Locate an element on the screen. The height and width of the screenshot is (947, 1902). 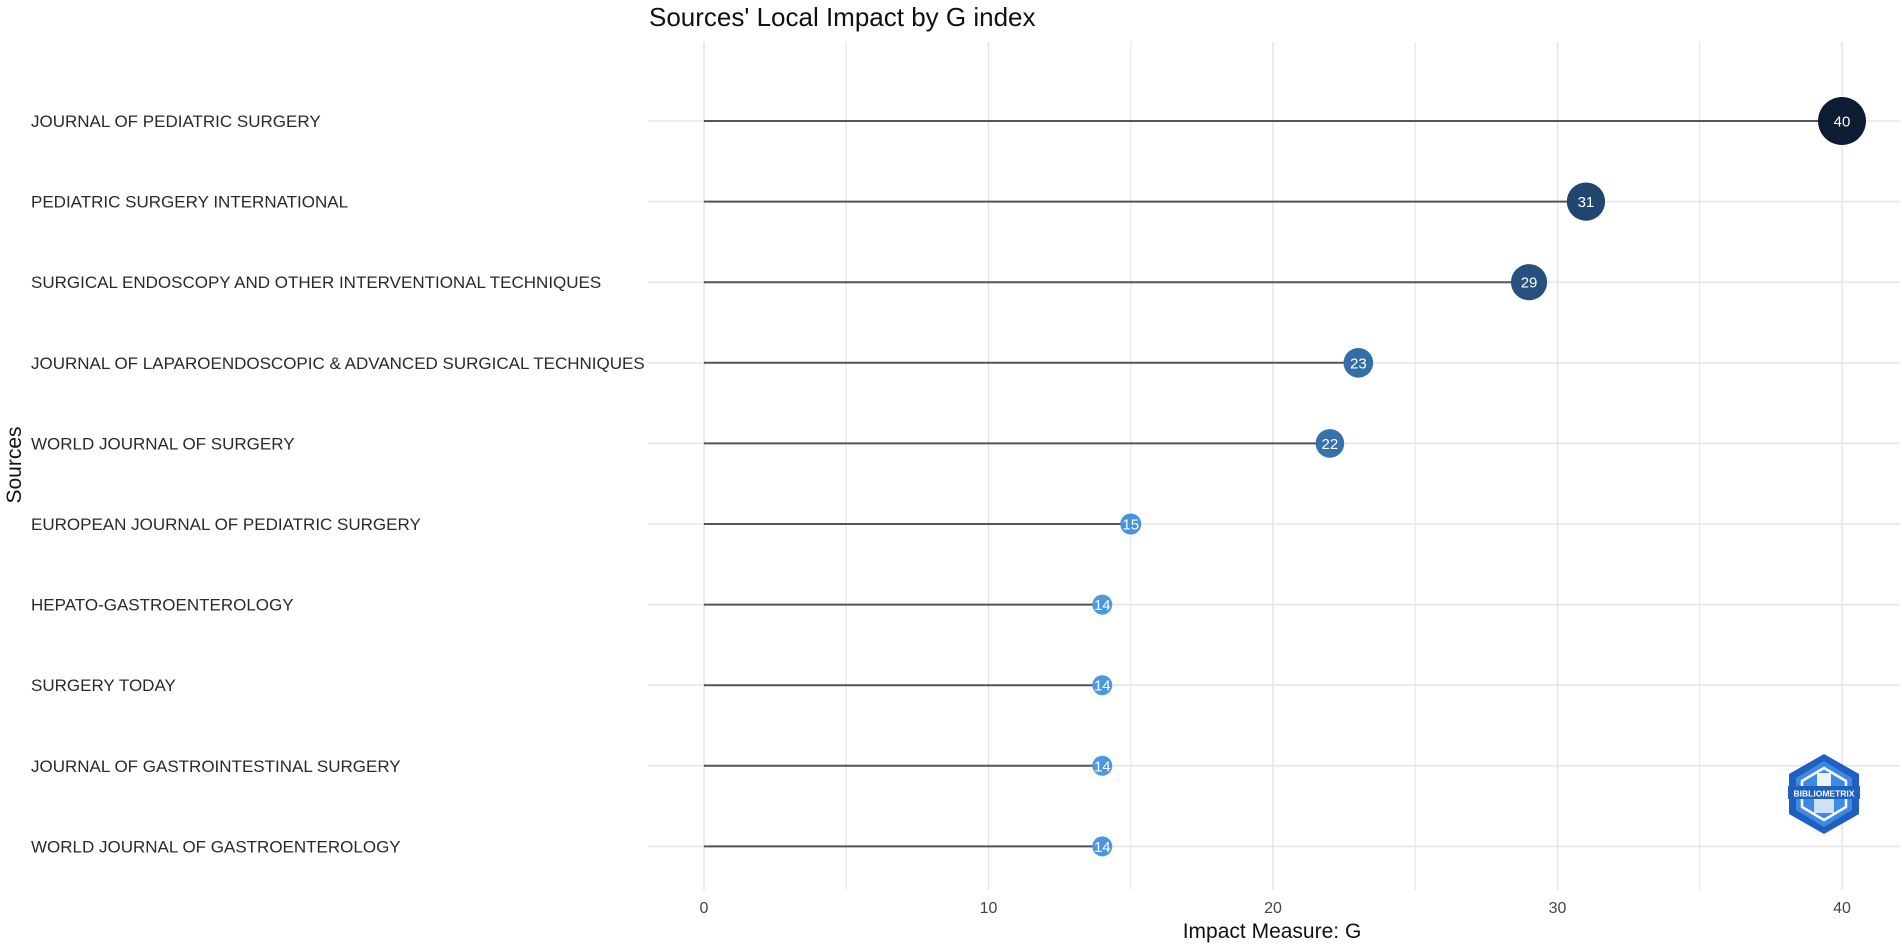
value-label: 23 is located at coordinates (1358, 363).